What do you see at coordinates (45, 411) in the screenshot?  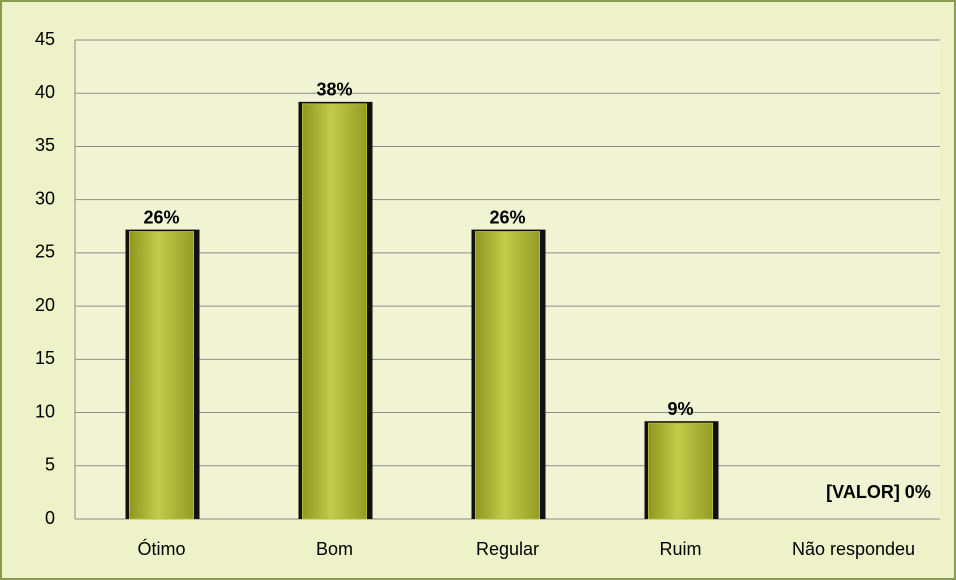 I see `y-tick-label: 10` at bounding box center [45, 411].